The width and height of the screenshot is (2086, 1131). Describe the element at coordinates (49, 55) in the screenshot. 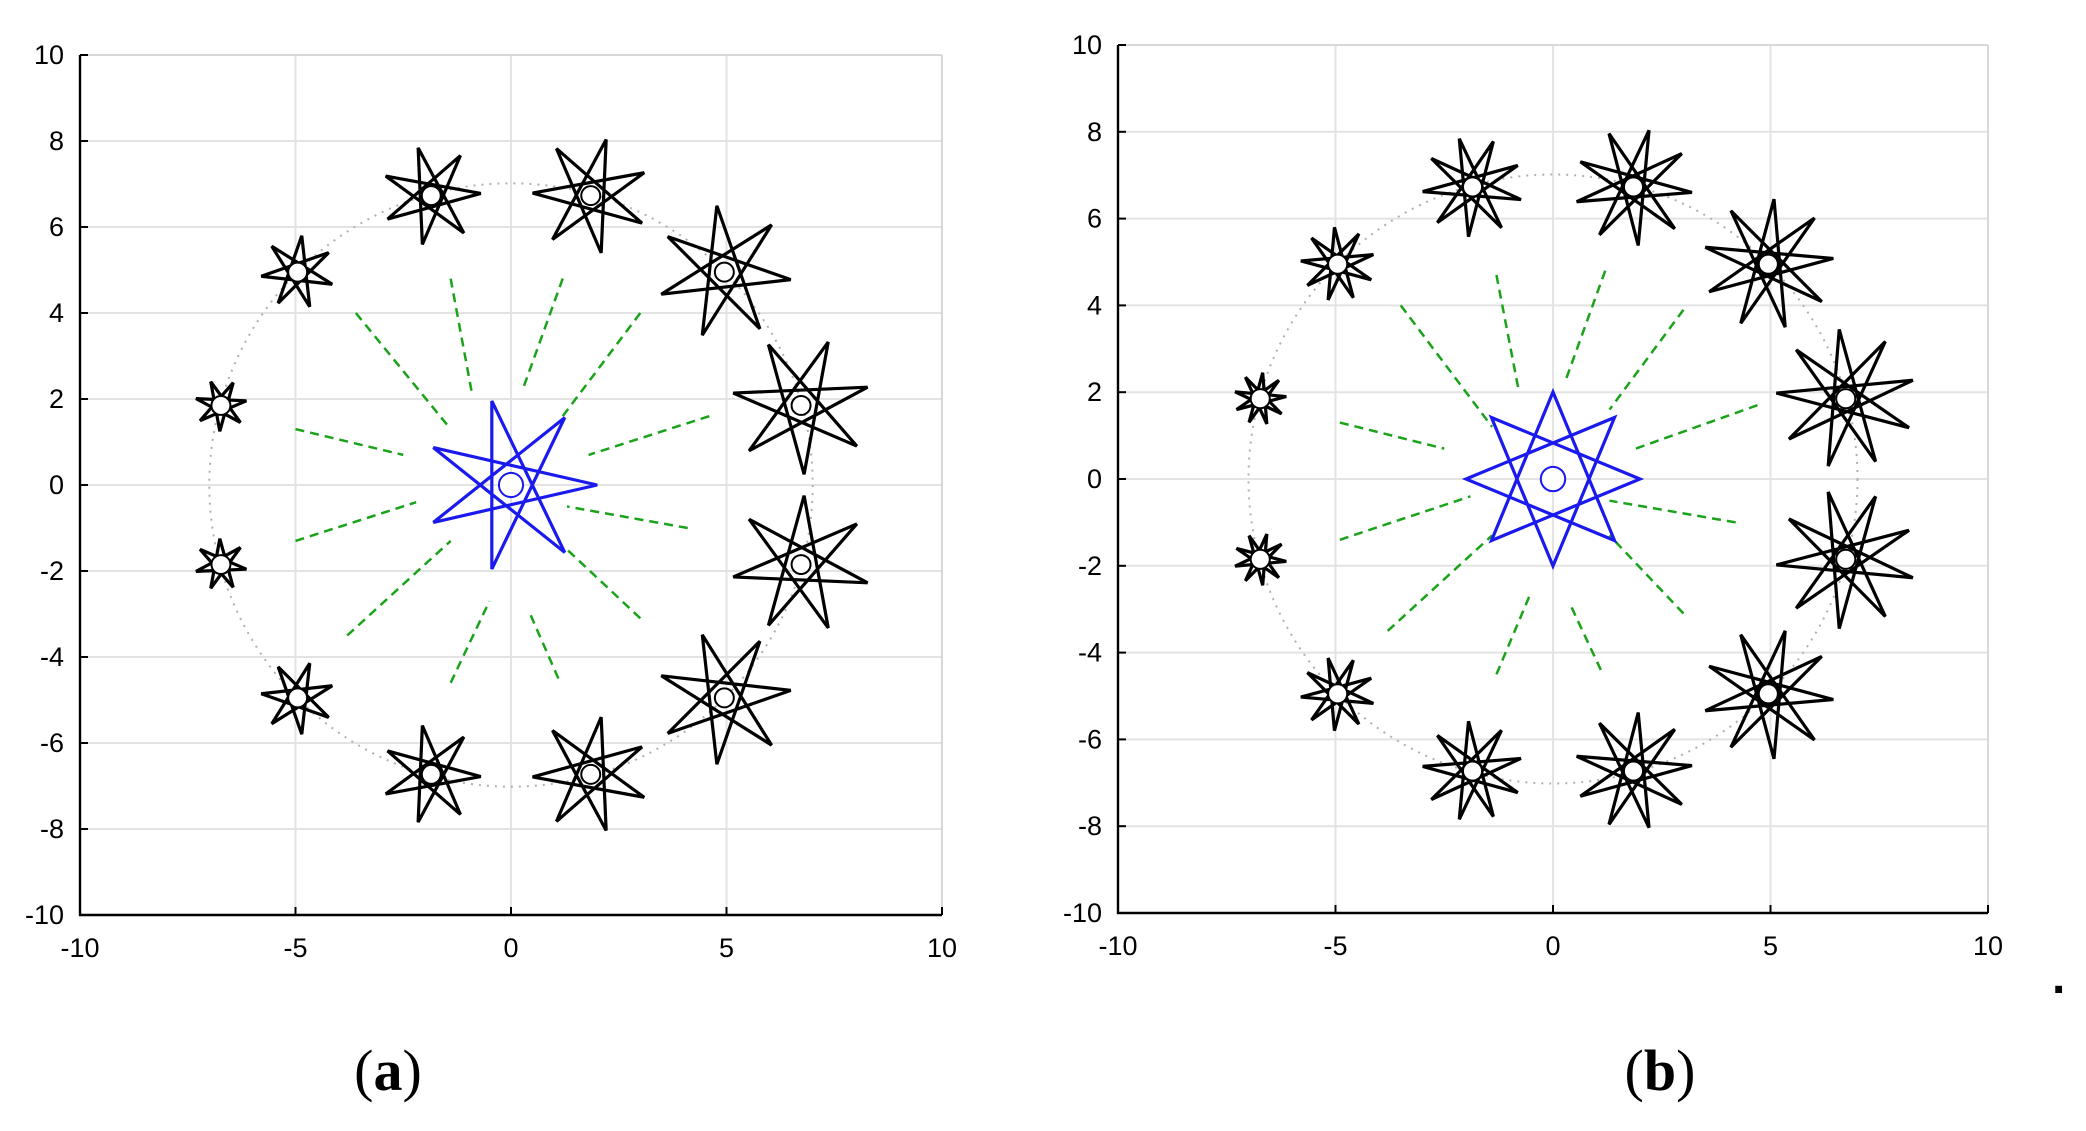

I see `y-tick-label: 10` at that location.